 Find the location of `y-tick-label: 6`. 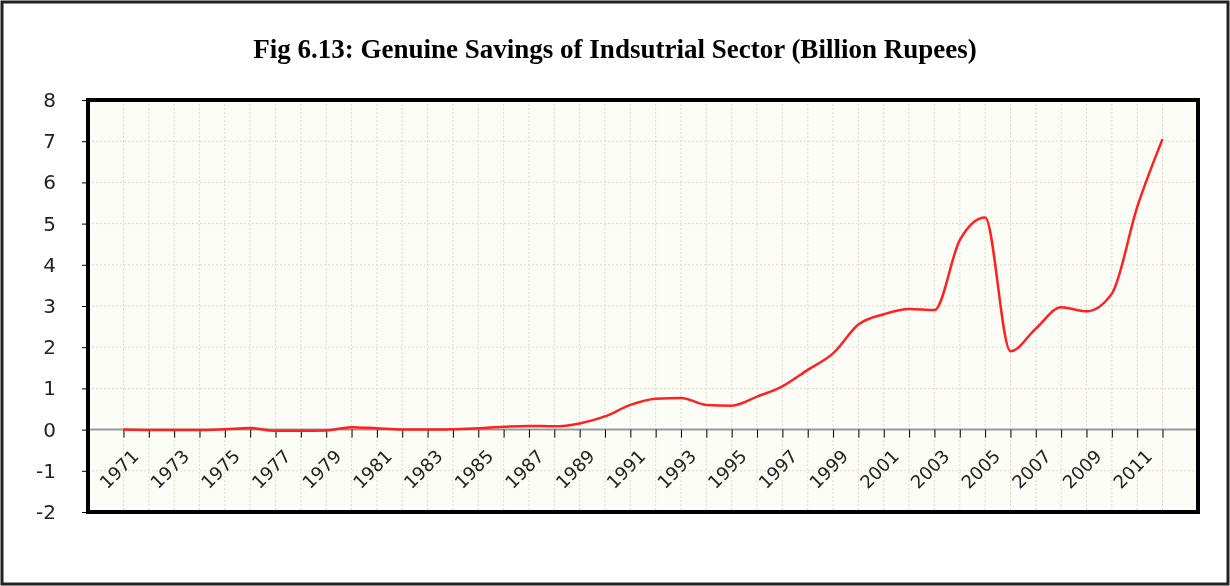

y-tick-label: 6 is located at coordinates (49, 182).